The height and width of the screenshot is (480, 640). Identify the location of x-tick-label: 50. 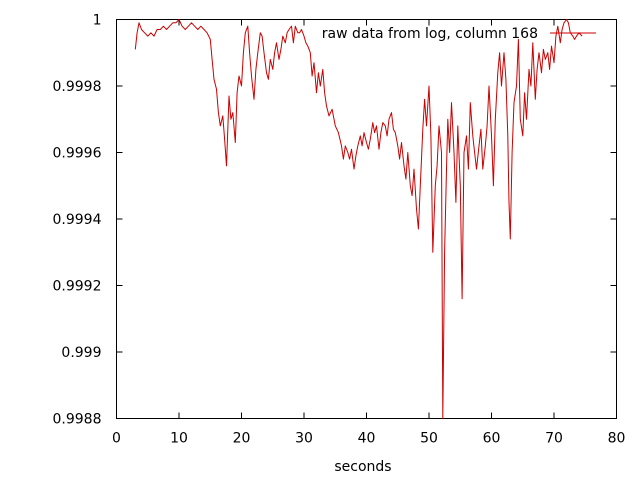
(429, 439).